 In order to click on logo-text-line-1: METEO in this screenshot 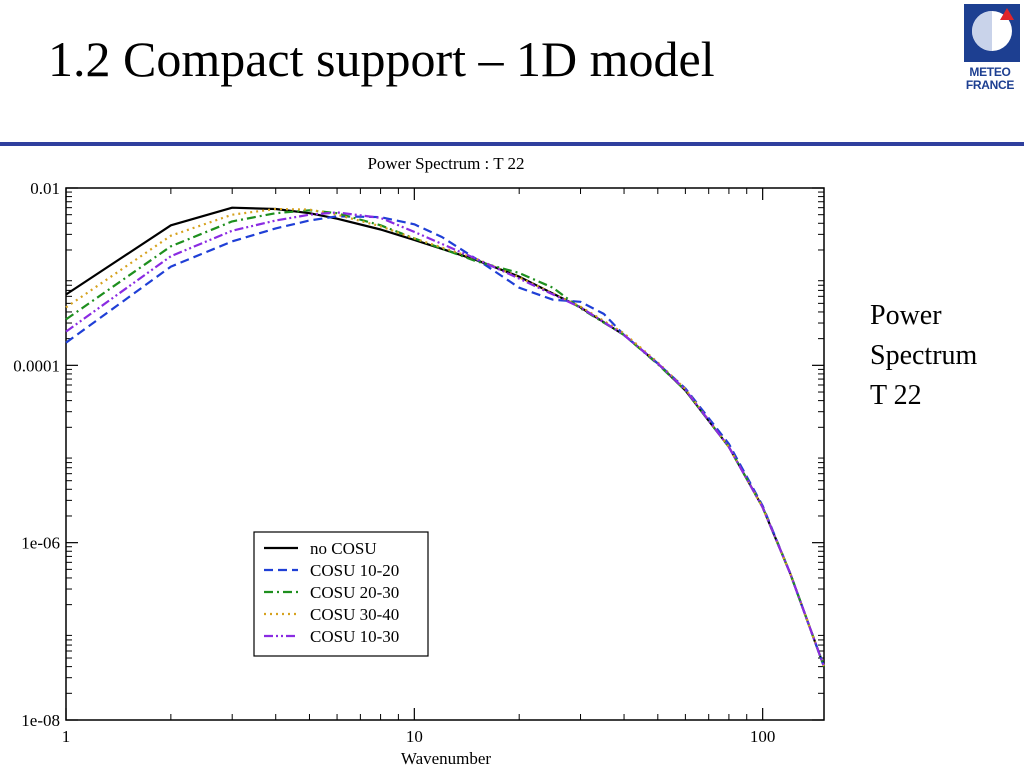, I will do `click(990, 72)`.